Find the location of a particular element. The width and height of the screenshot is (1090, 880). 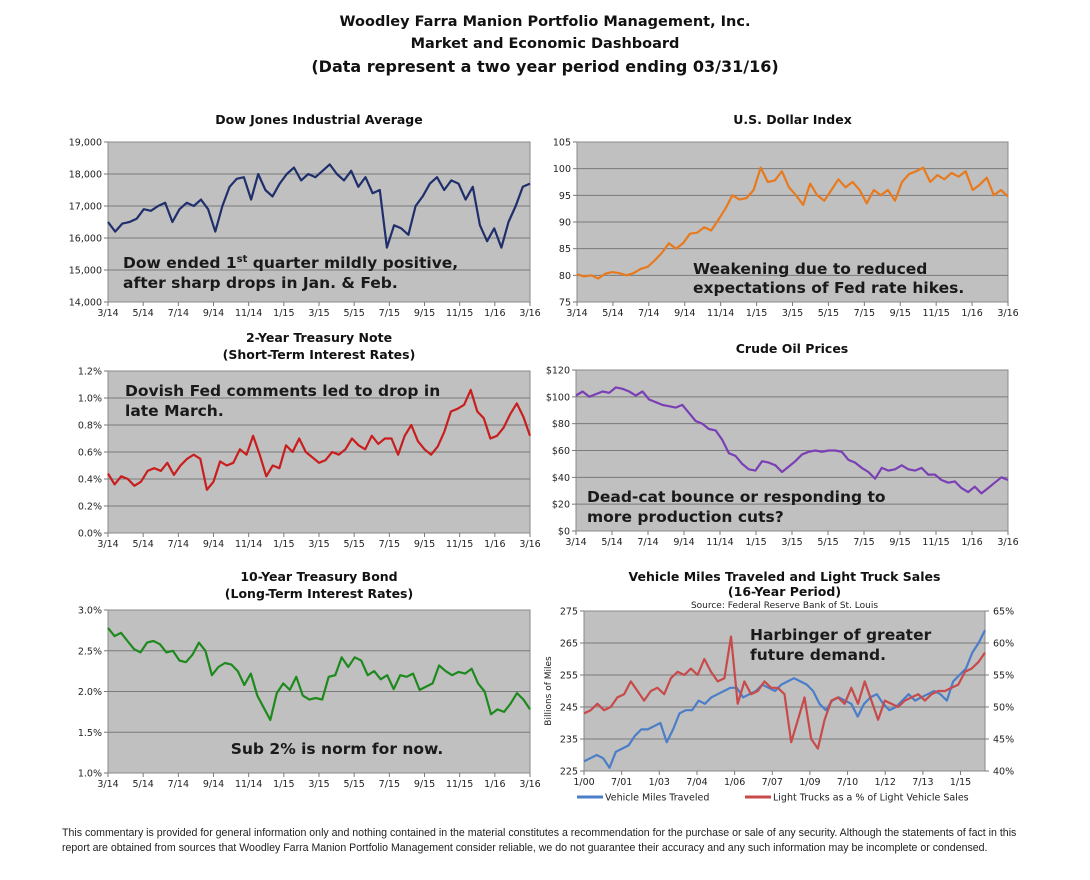

y-tick-label: 275 is located at coordinates (569, 612).